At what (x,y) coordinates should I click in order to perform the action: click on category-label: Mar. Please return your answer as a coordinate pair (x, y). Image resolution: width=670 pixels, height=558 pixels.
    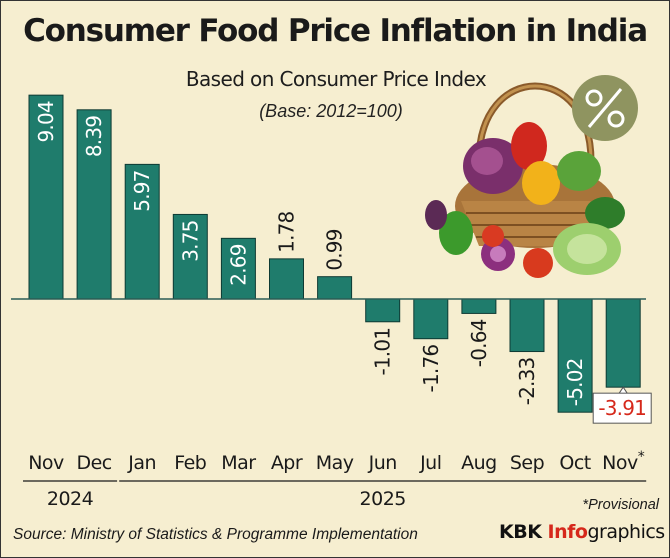
    Looking at the image, I should click on (238, 463).